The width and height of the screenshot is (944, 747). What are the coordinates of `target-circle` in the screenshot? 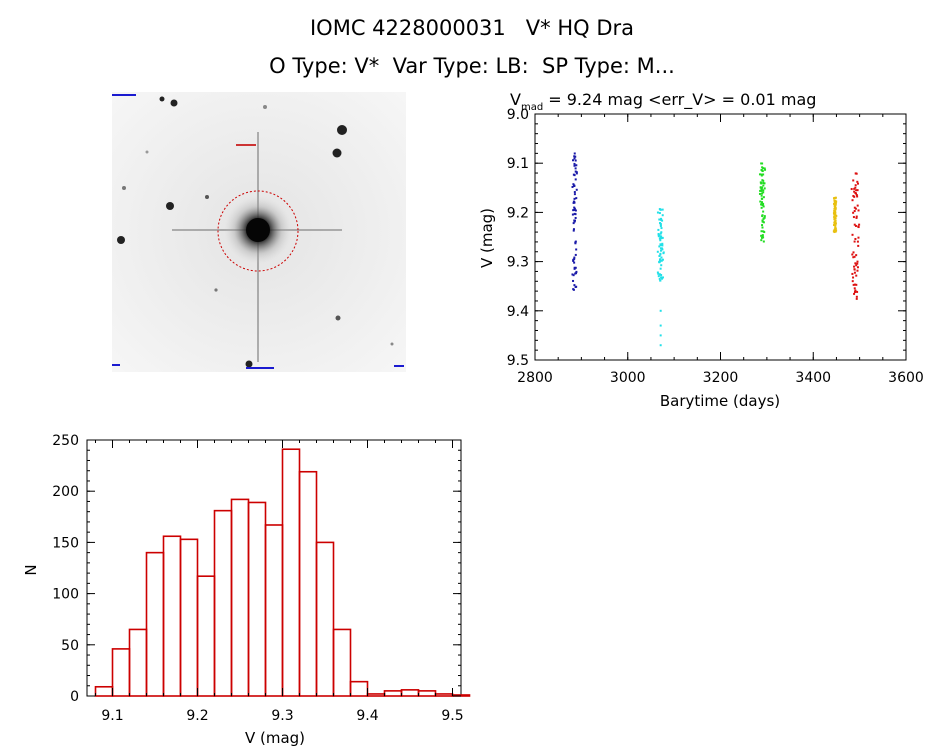 It's located at (258, 231).